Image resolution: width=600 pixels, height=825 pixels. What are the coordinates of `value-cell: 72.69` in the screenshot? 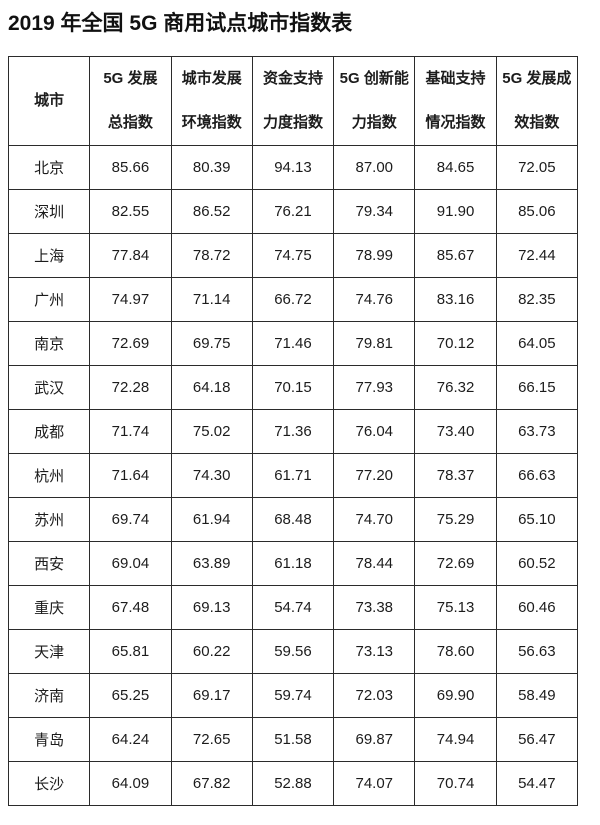 It's located at (455, 564).